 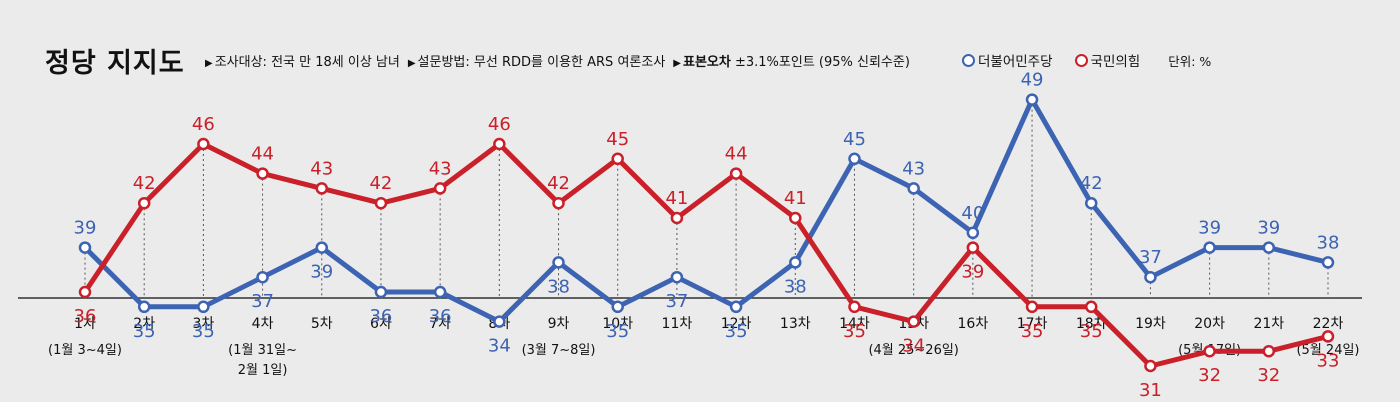 What do you see at coordinates (1190, 61) in the screenshot?
I see `unit-label: 단위: %` at bounding box center [1190, 61].